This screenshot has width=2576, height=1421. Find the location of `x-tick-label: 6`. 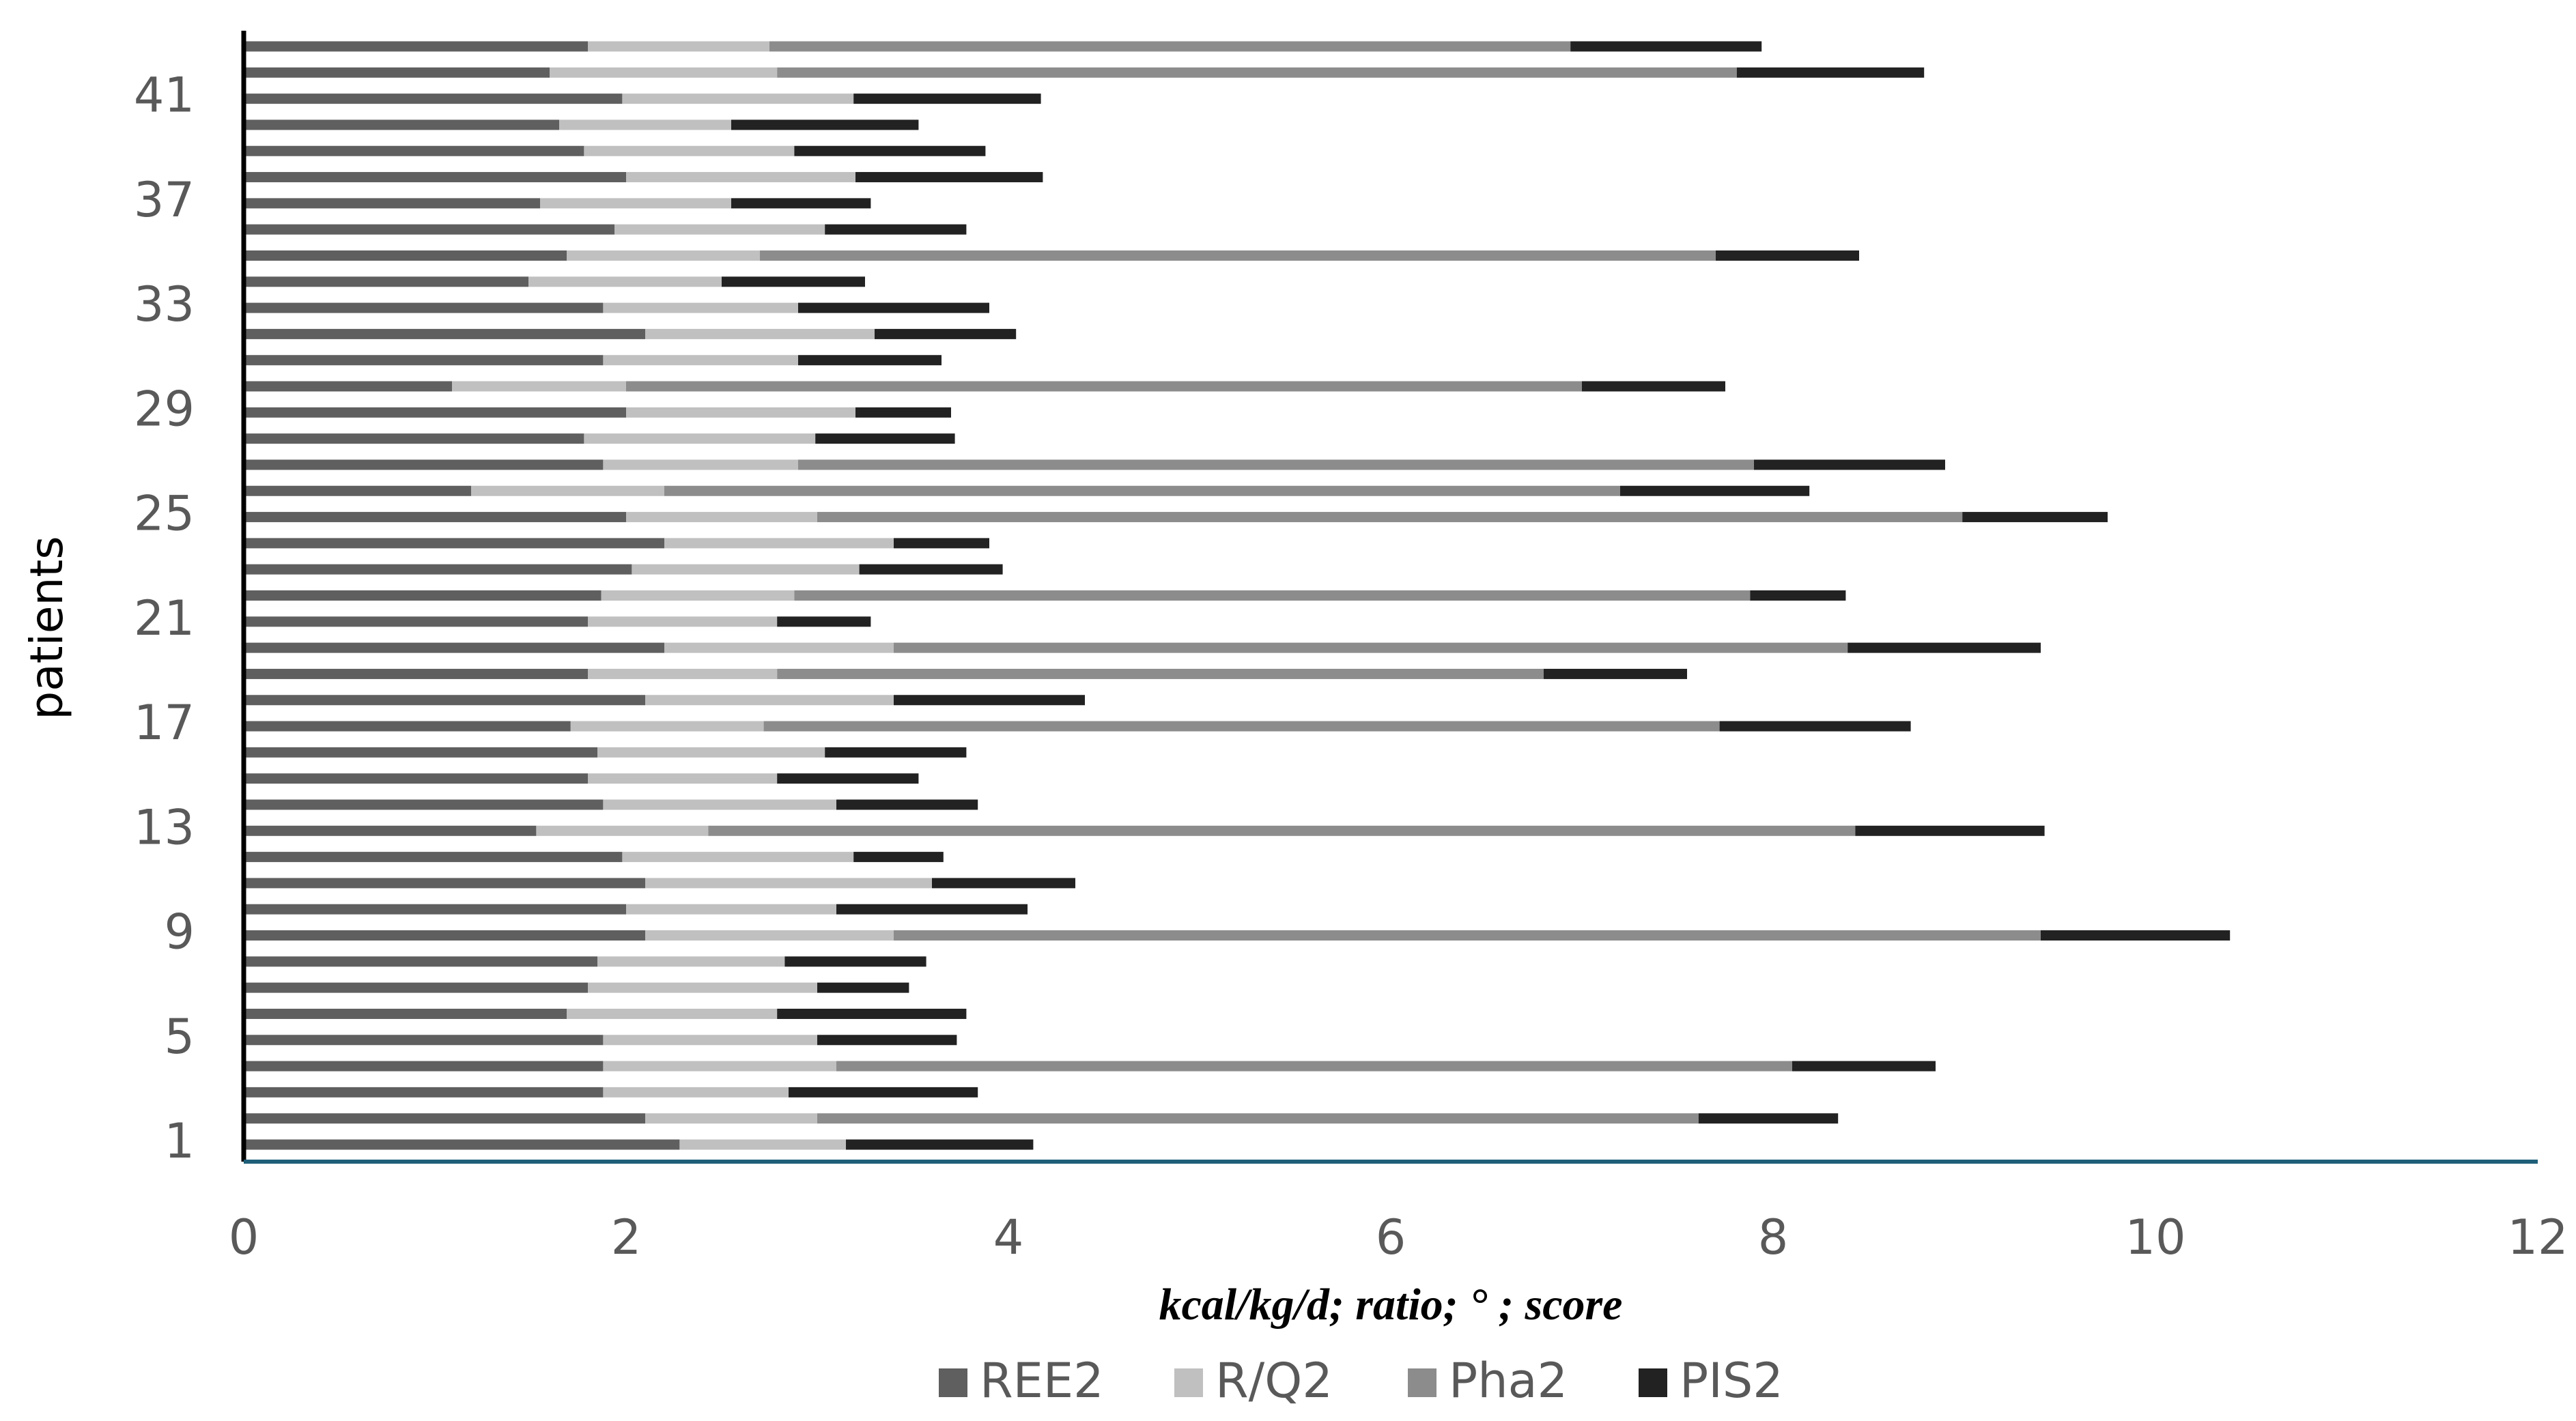

x-tick-label: 6 is located at coordinates (1391, 1237).